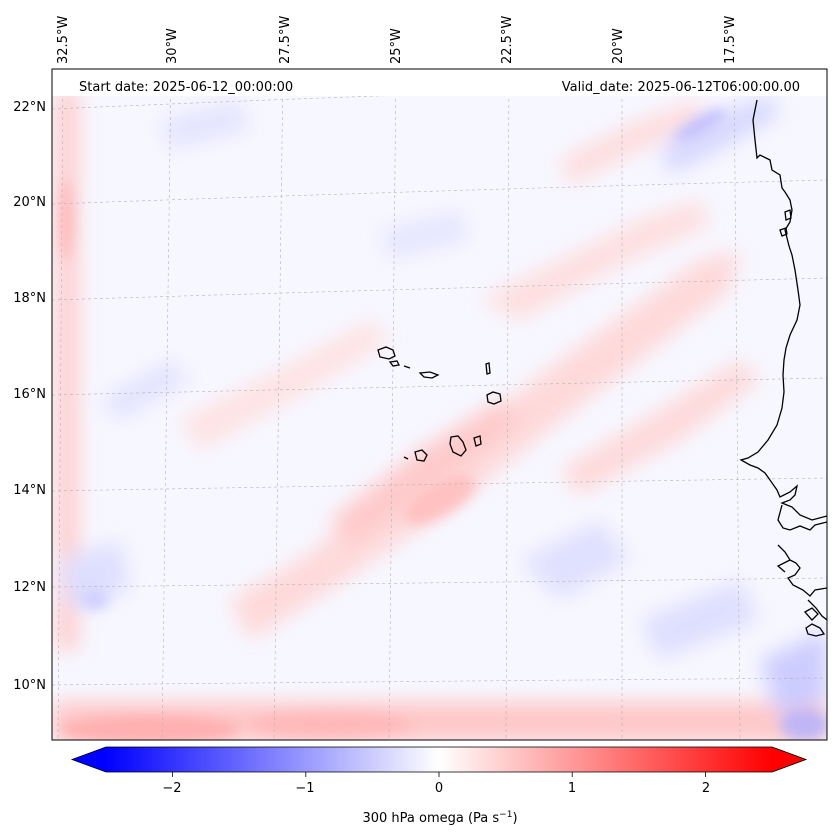 Image resolution: width=837 pixels, height=839 pixels. Describe the element at coordinates (63, 40) in the screenshot. I see `lon-label-32-5w: 32.5°W` at that location.